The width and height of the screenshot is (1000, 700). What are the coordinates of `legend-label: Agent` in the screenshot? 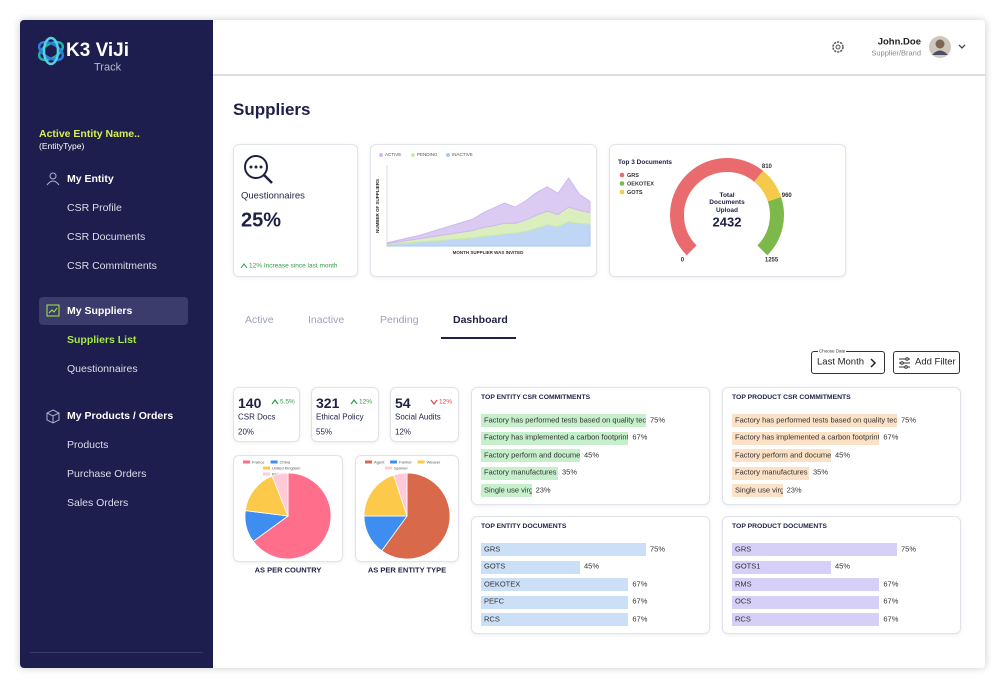 It's located at (379, 462).